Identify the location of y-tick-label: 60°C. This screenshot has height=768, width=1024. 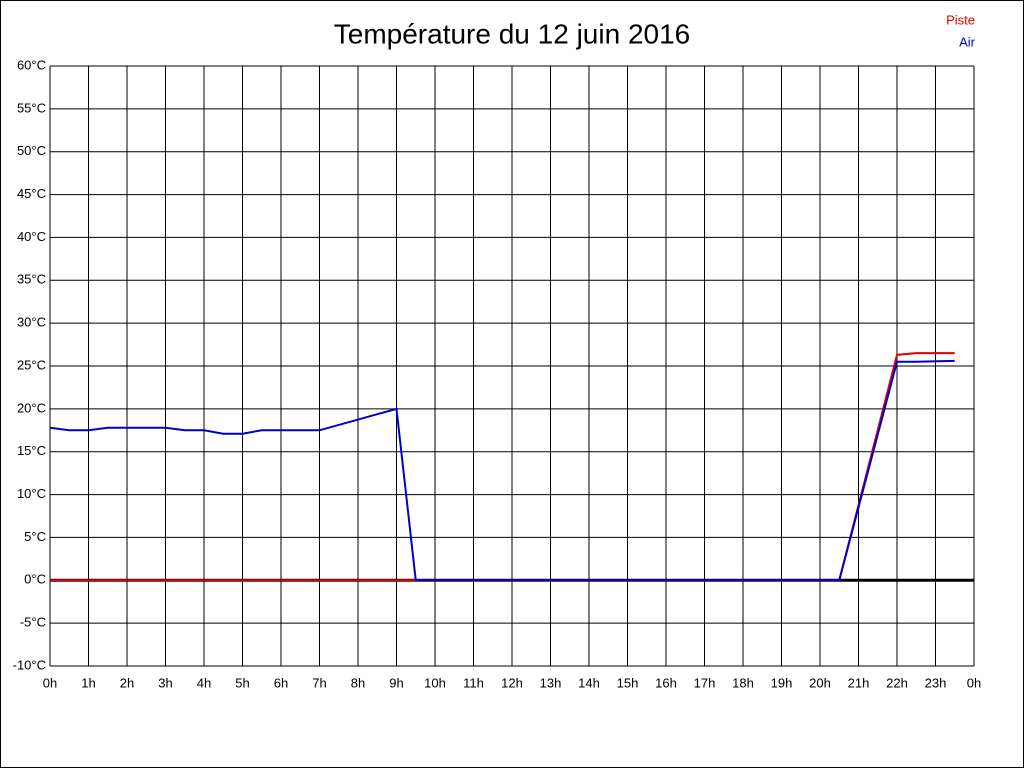
(31, 64).